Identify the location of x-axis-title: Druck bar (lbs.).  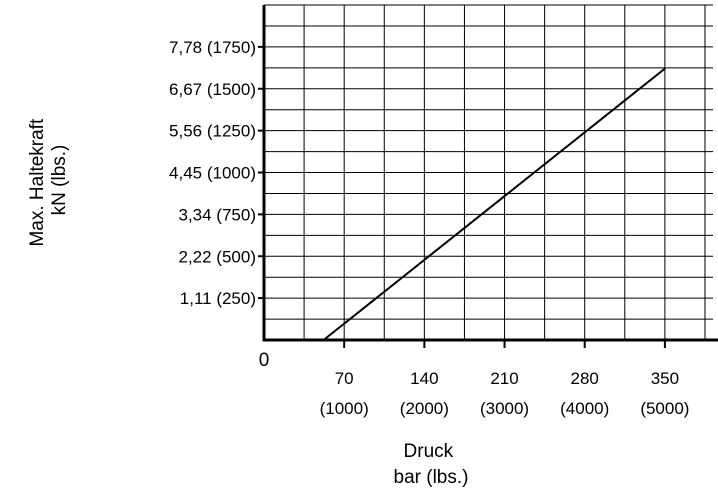
(431, 464).